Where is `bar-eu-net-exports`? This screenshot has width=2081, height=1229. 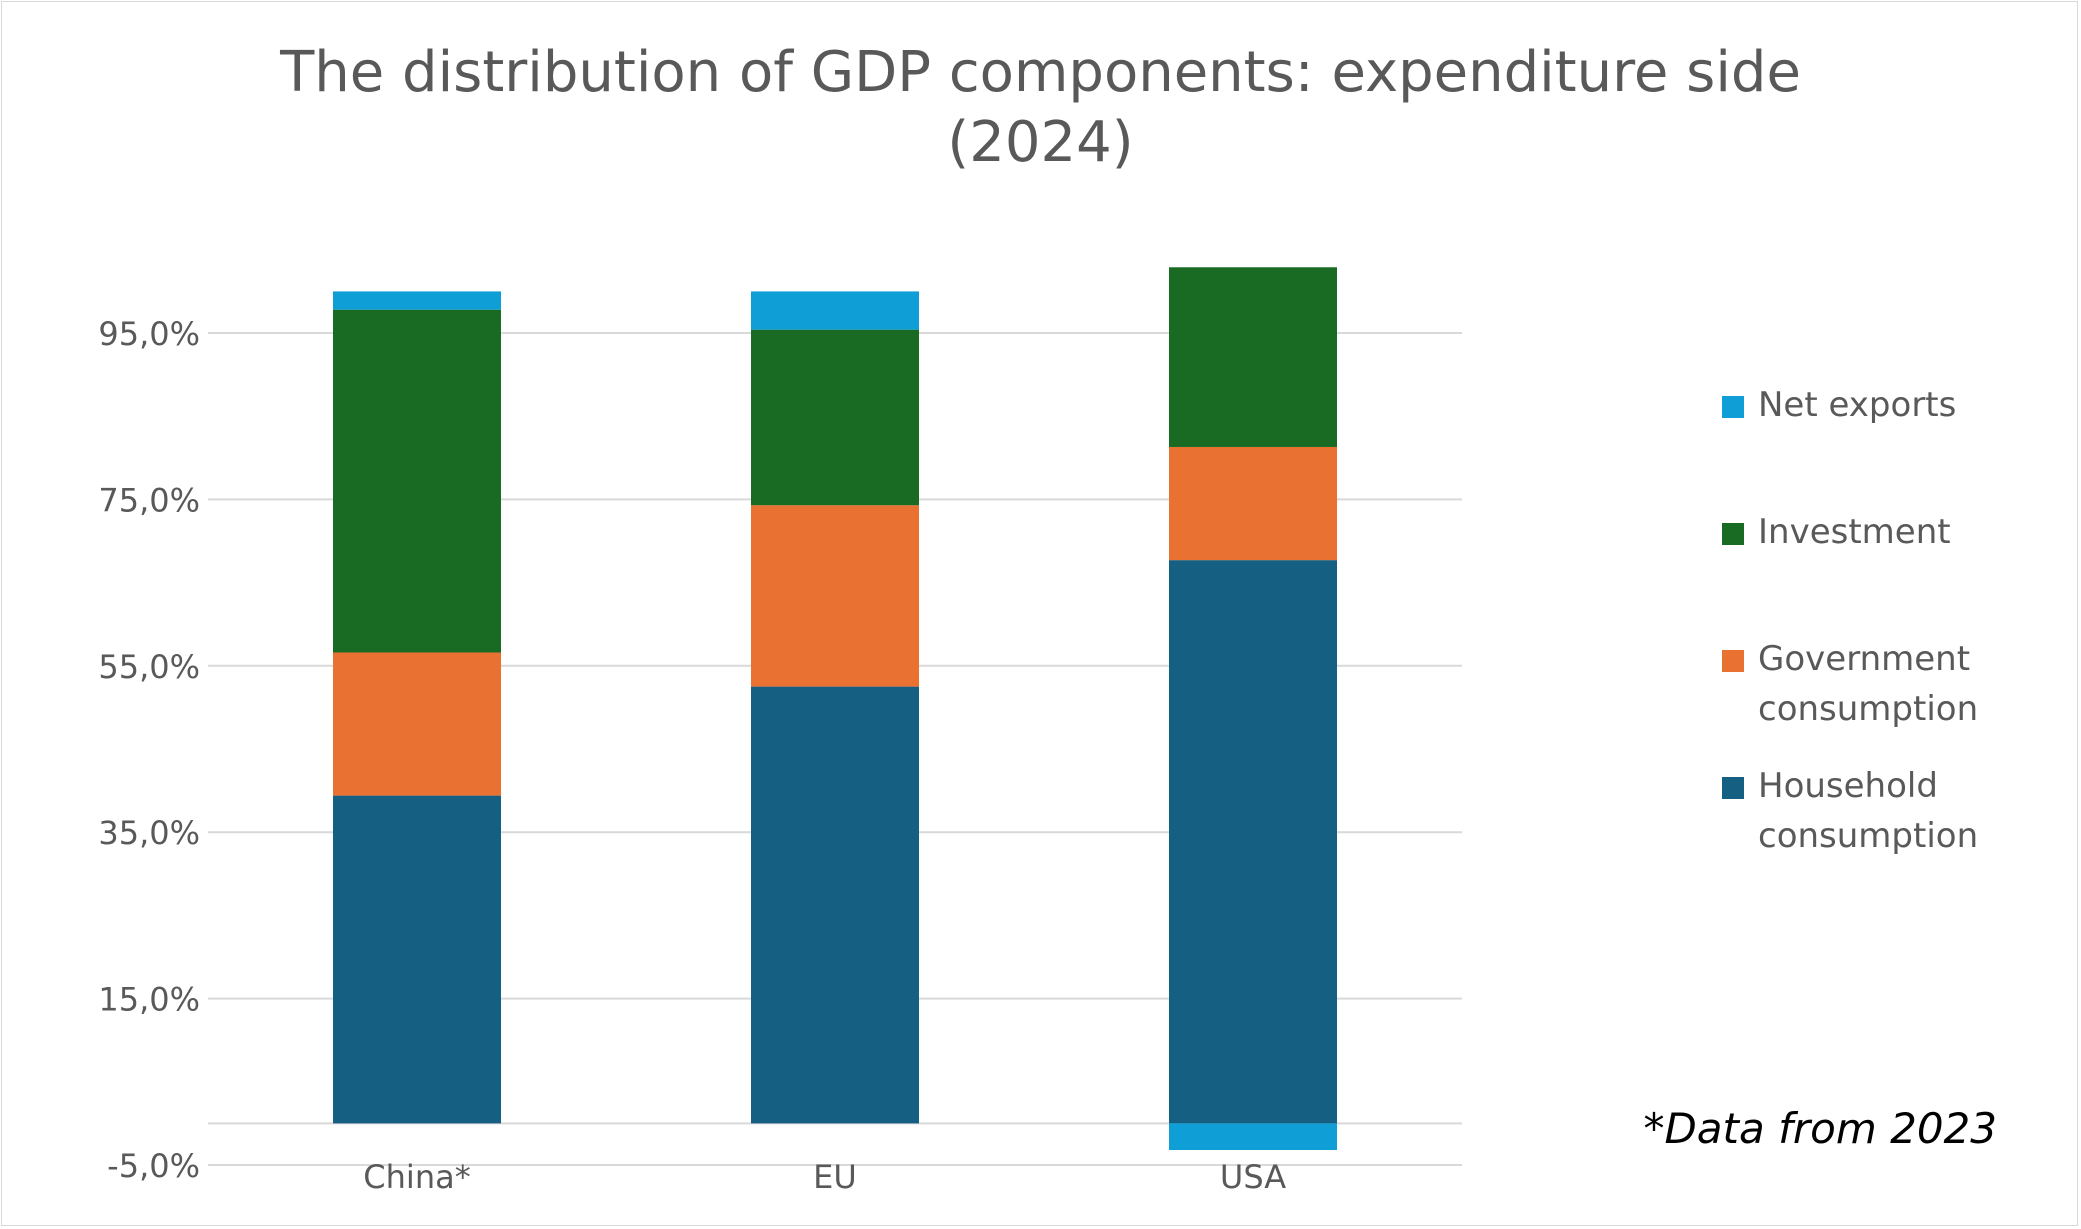 bar-eu-net-exports is located at coordinates (835, 310).